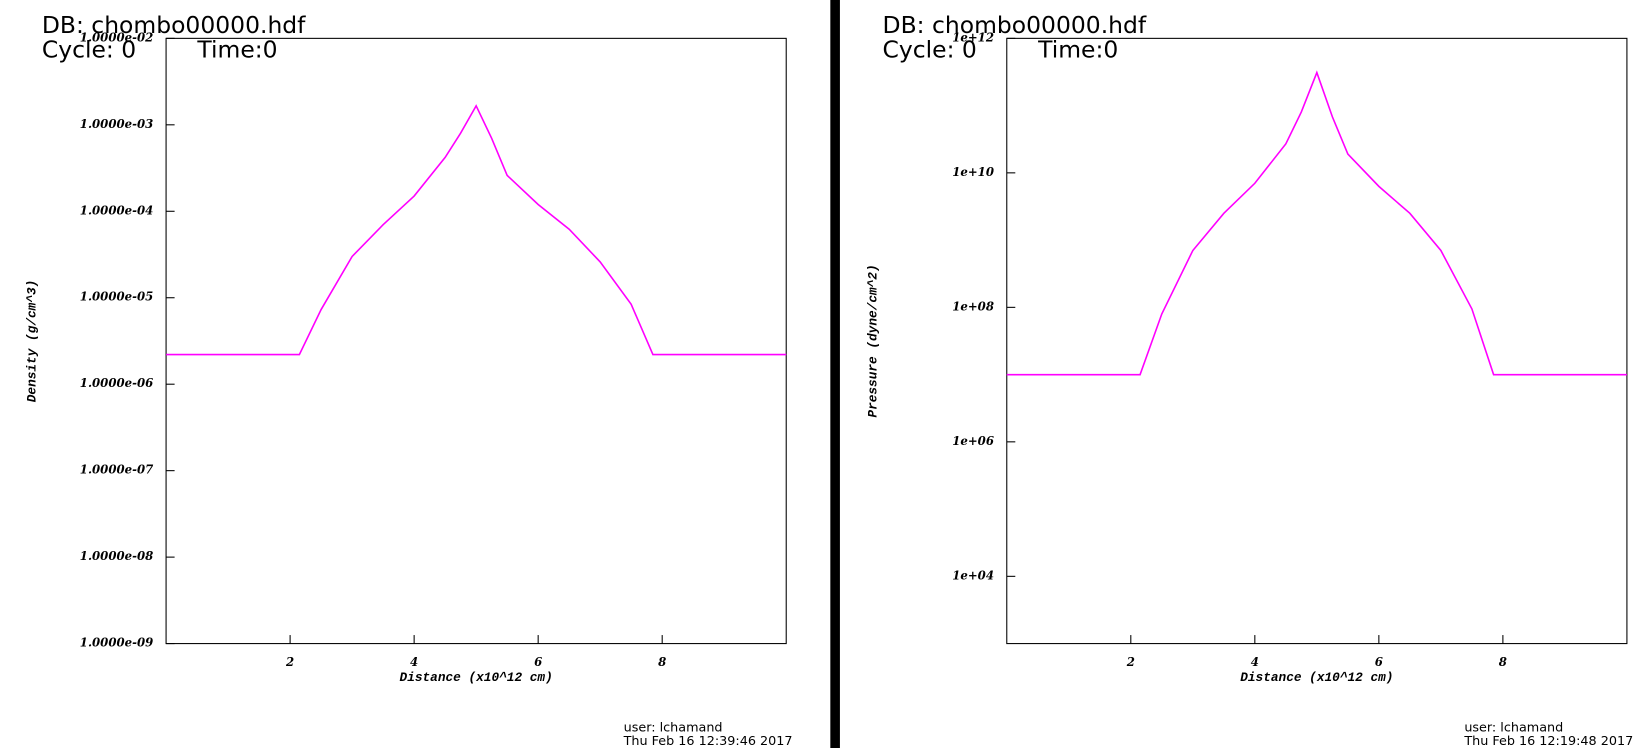  Describe the element at coordinates (973, 37) in the screenshot. I see `y-tick-label: 1e+12` at that location.